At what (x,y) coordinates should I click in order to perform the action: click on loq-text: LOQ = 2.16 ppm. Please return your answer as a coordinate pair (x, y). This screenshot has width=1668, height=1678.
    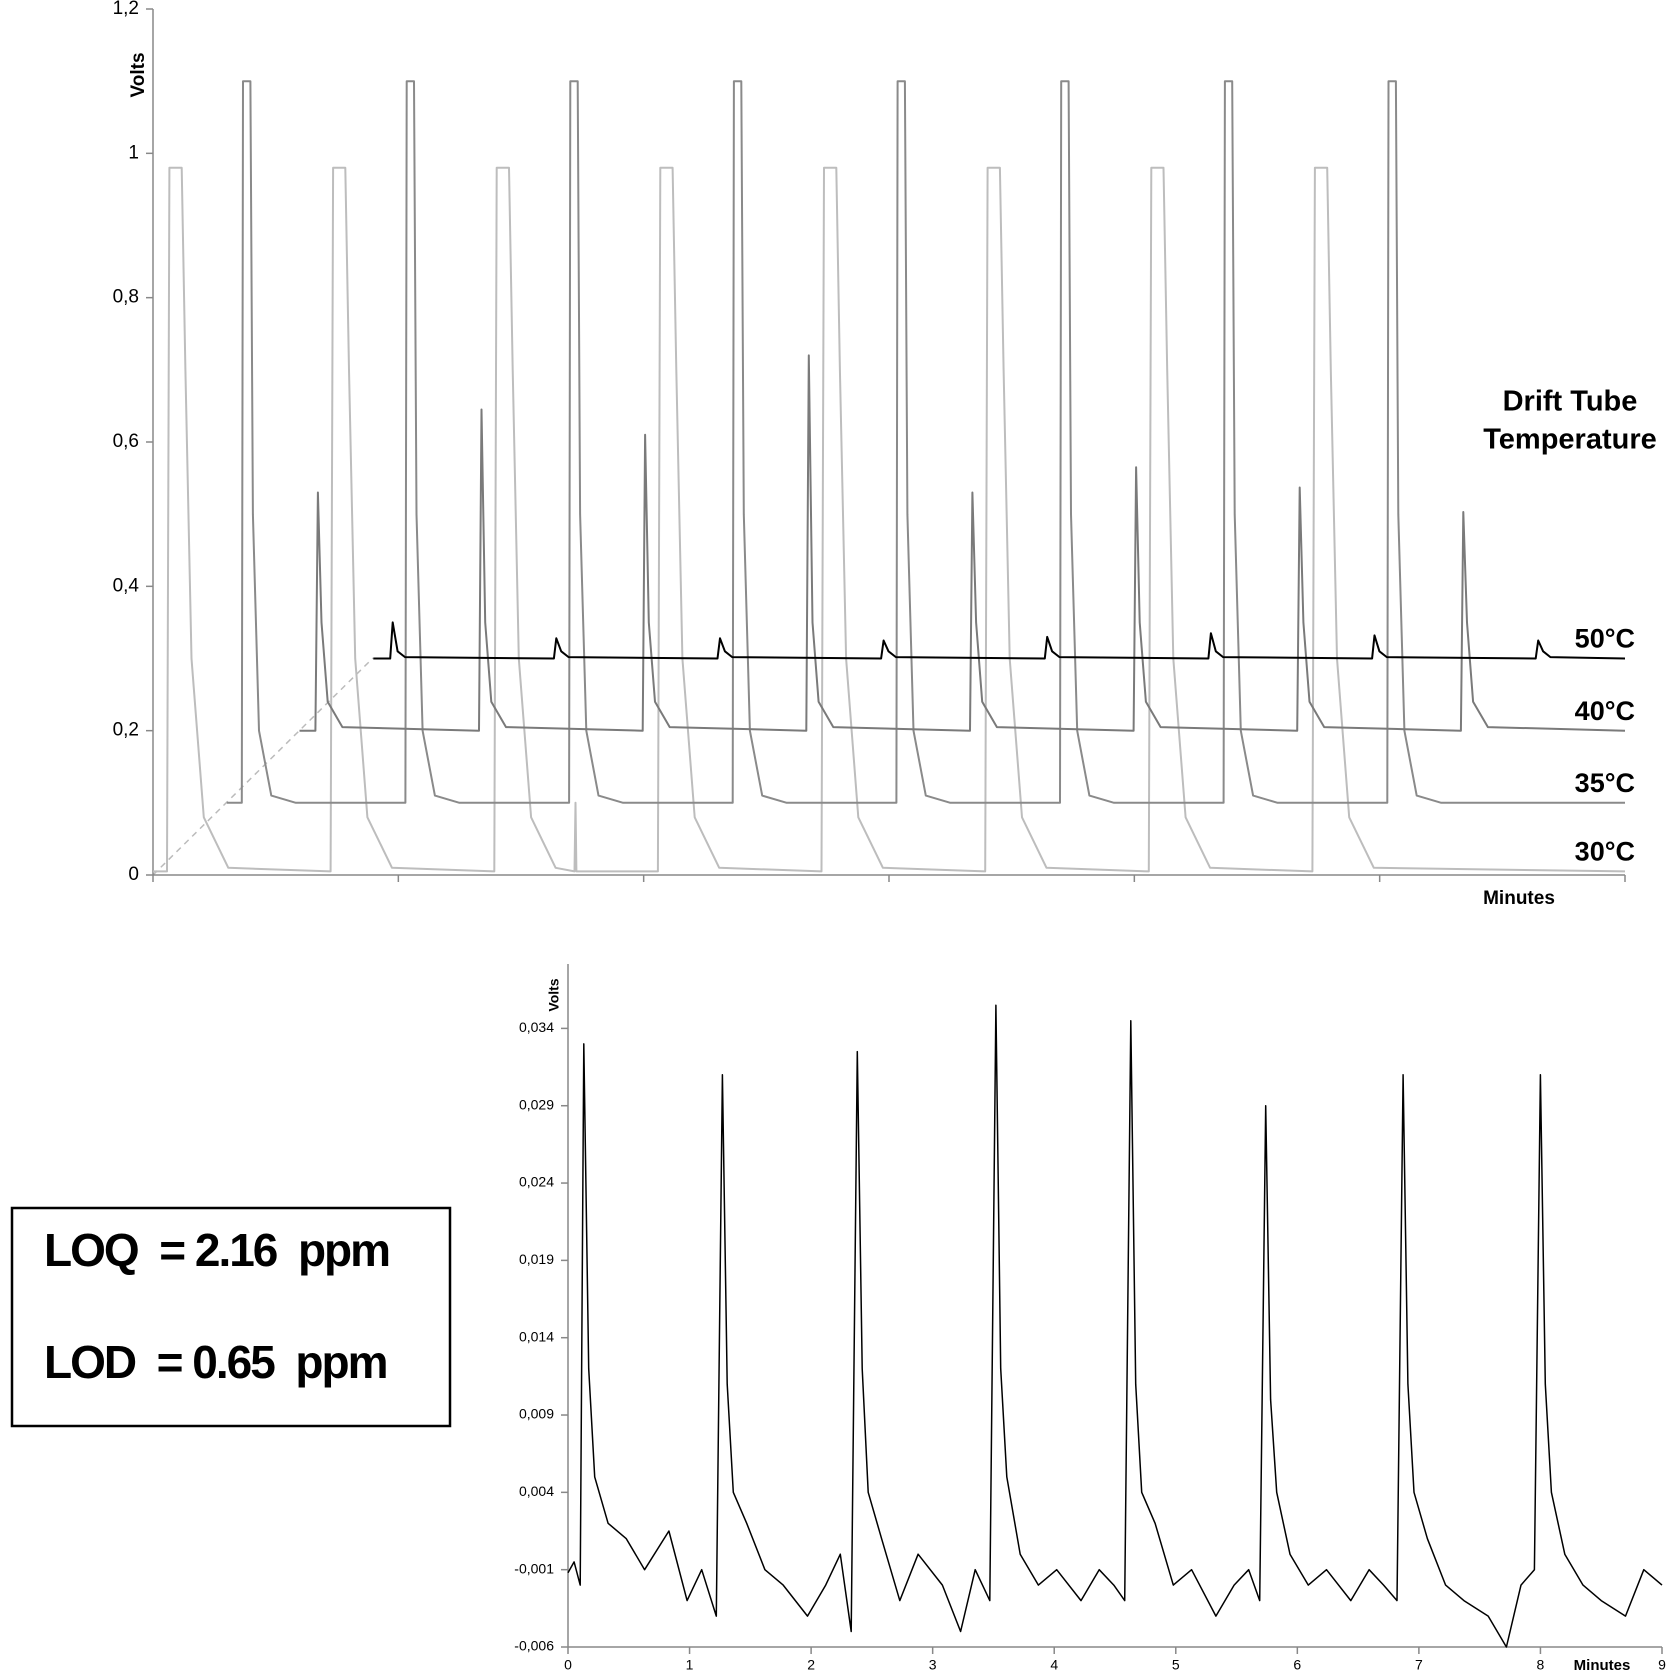
    Looking at the image, I should click on (216, 1250).